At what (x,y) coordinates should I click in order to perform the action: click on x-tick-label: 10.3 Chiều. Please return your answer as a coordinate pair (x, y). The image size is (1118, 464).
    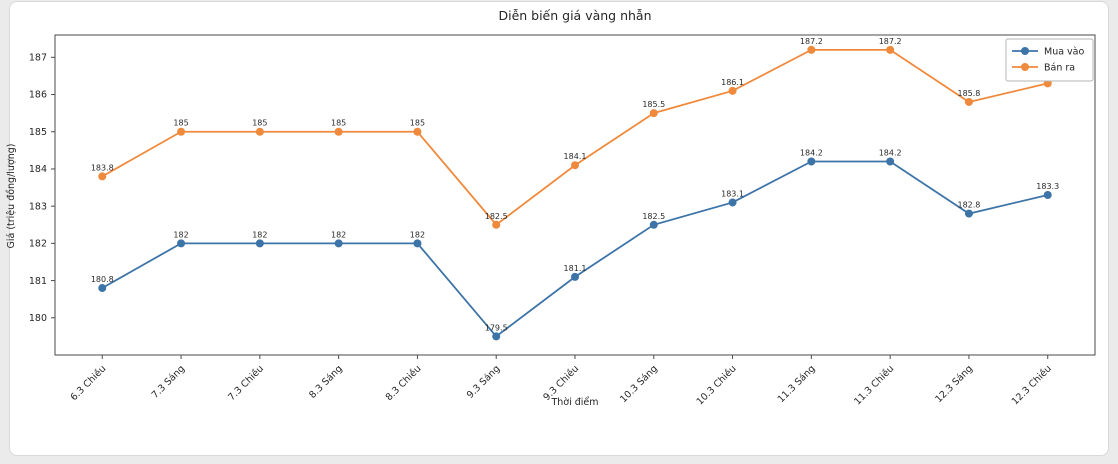
    Looking at the image, I should click on (717, 385).